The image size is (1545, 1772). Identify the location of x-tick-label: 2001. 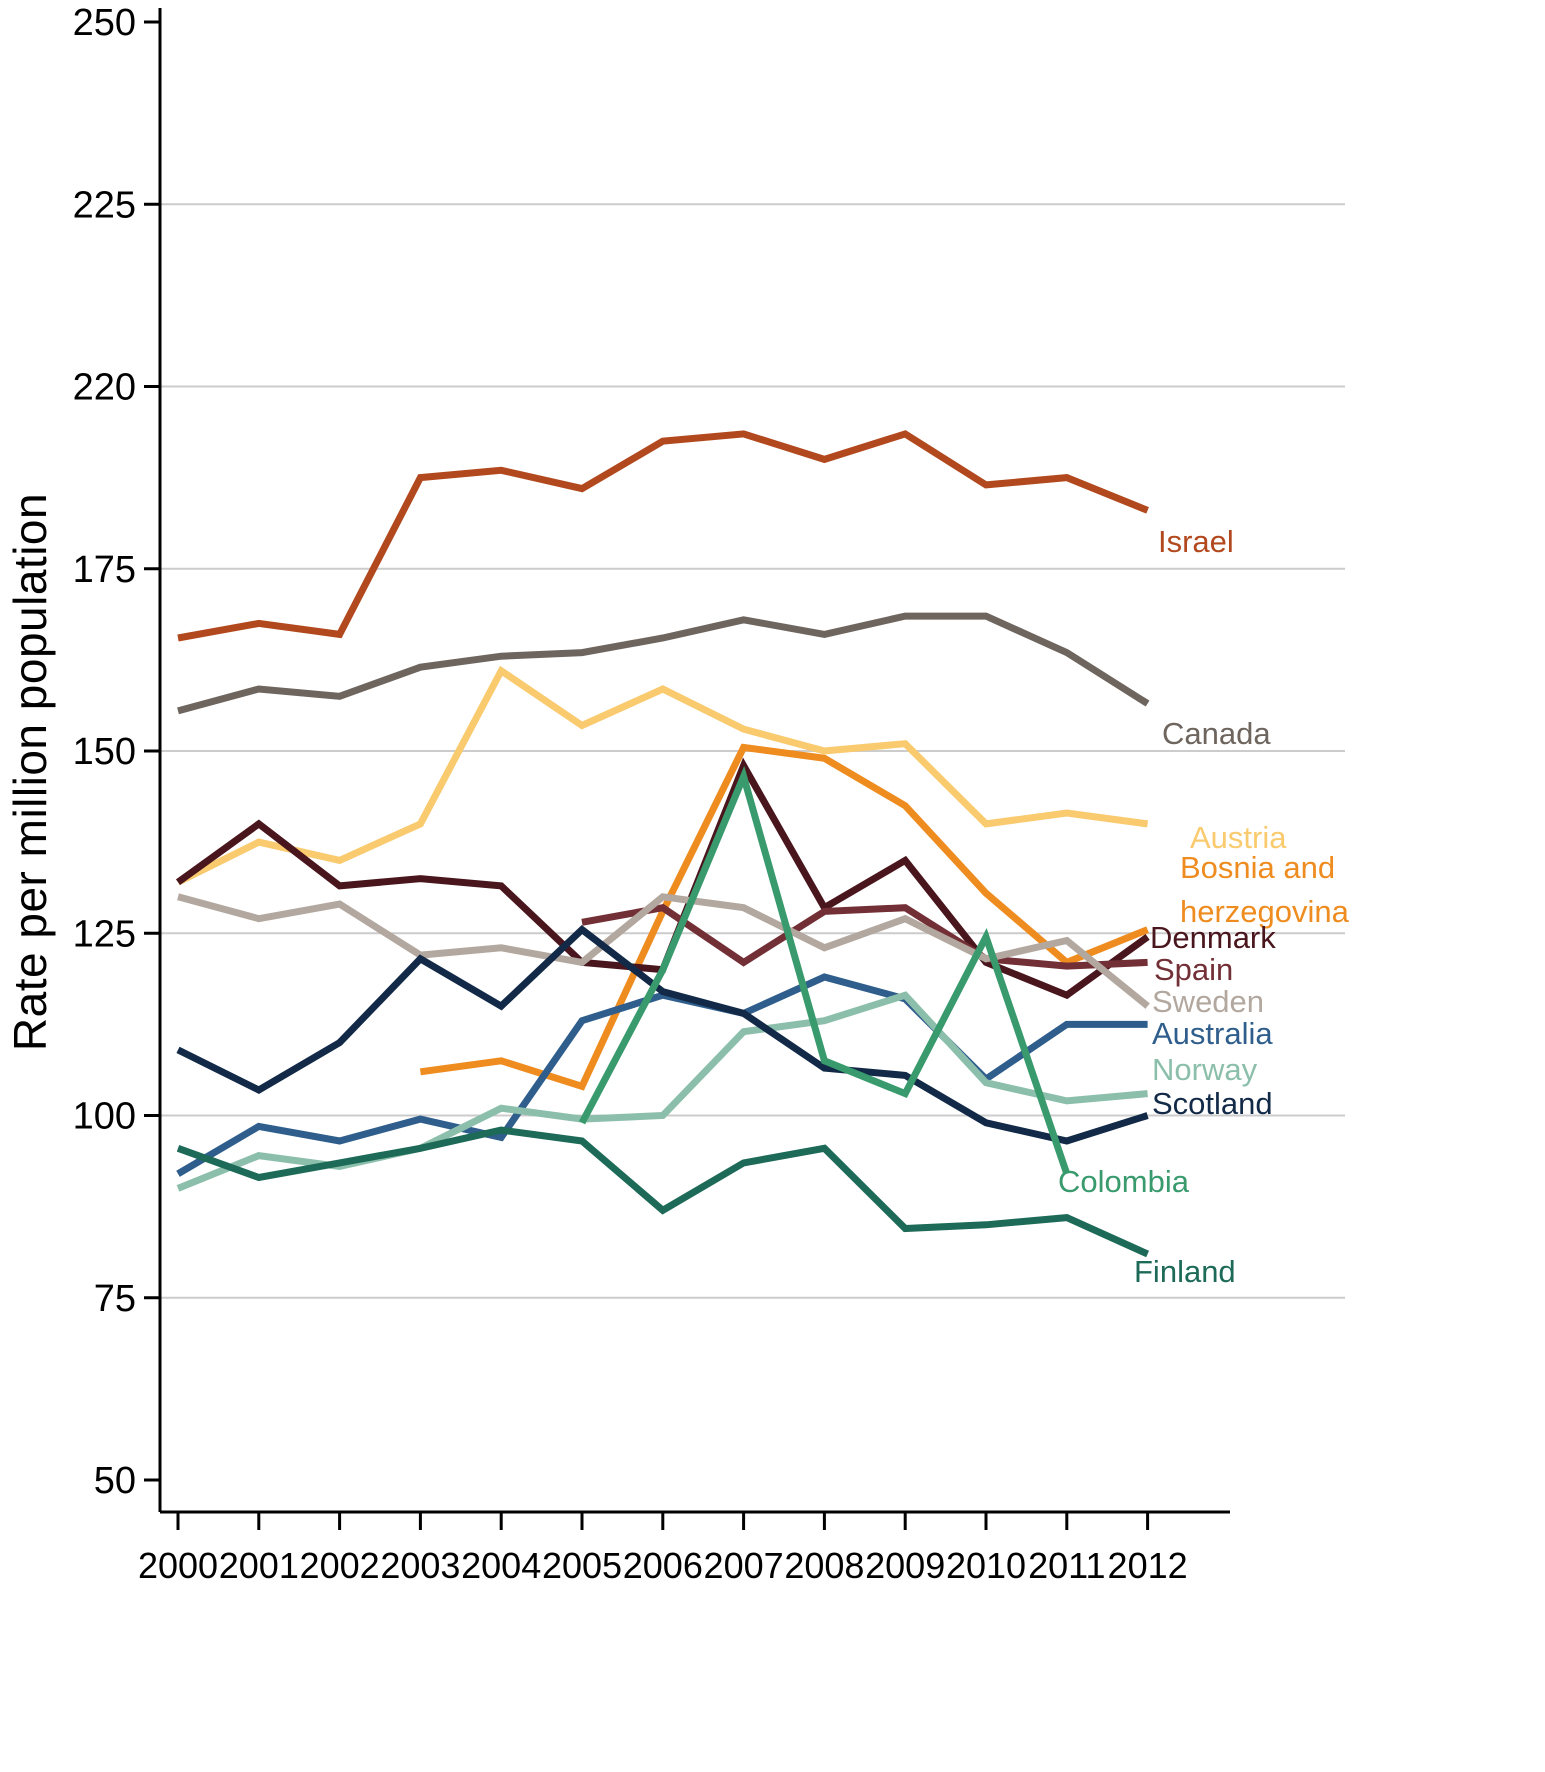
(259, 1565).